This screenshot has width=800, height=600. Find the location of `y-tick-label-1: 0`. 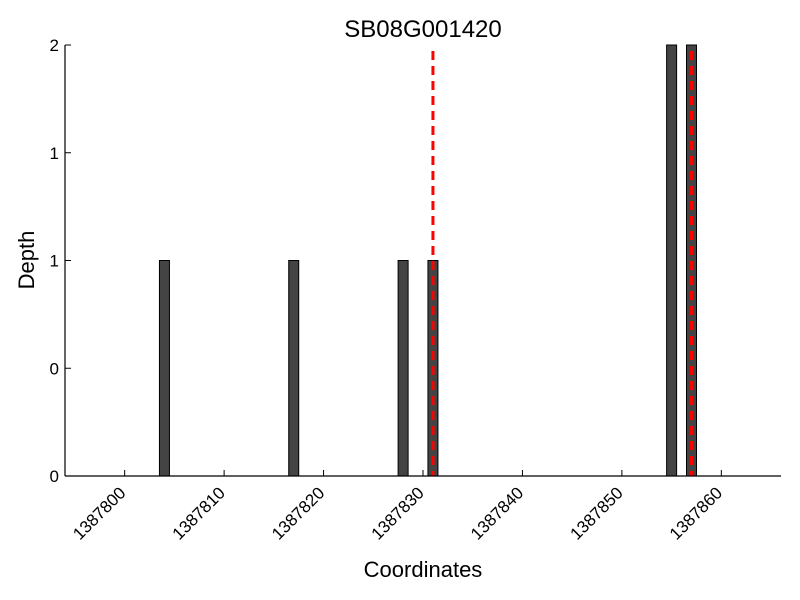

y-tick-label-1: 0 is located at coordinates (54, 368).